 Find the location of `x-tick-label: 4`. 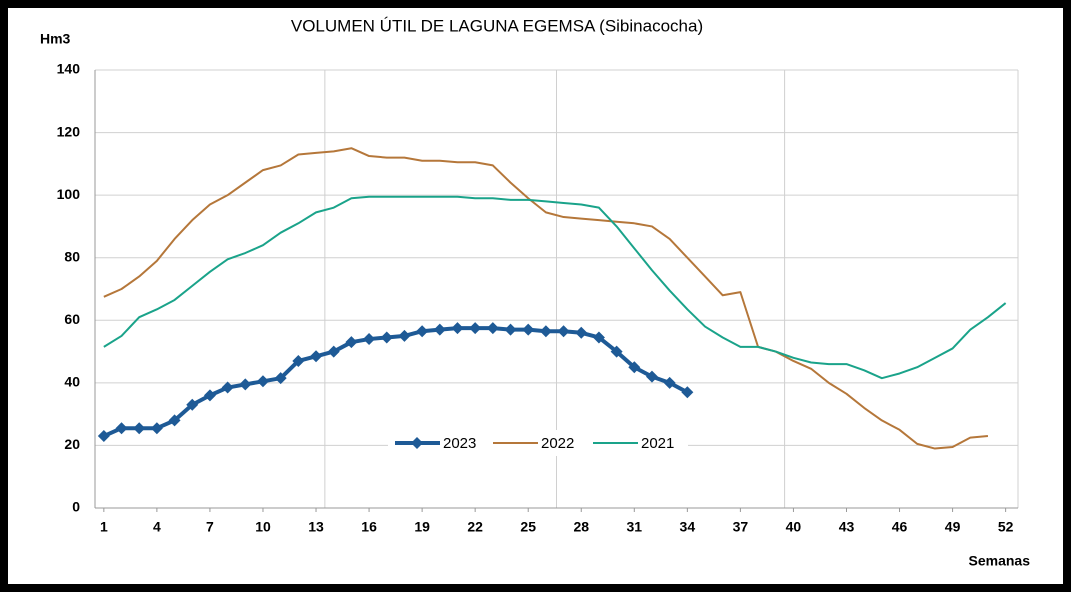

x-tick-label: 4 is located at coordinates (157, 527).